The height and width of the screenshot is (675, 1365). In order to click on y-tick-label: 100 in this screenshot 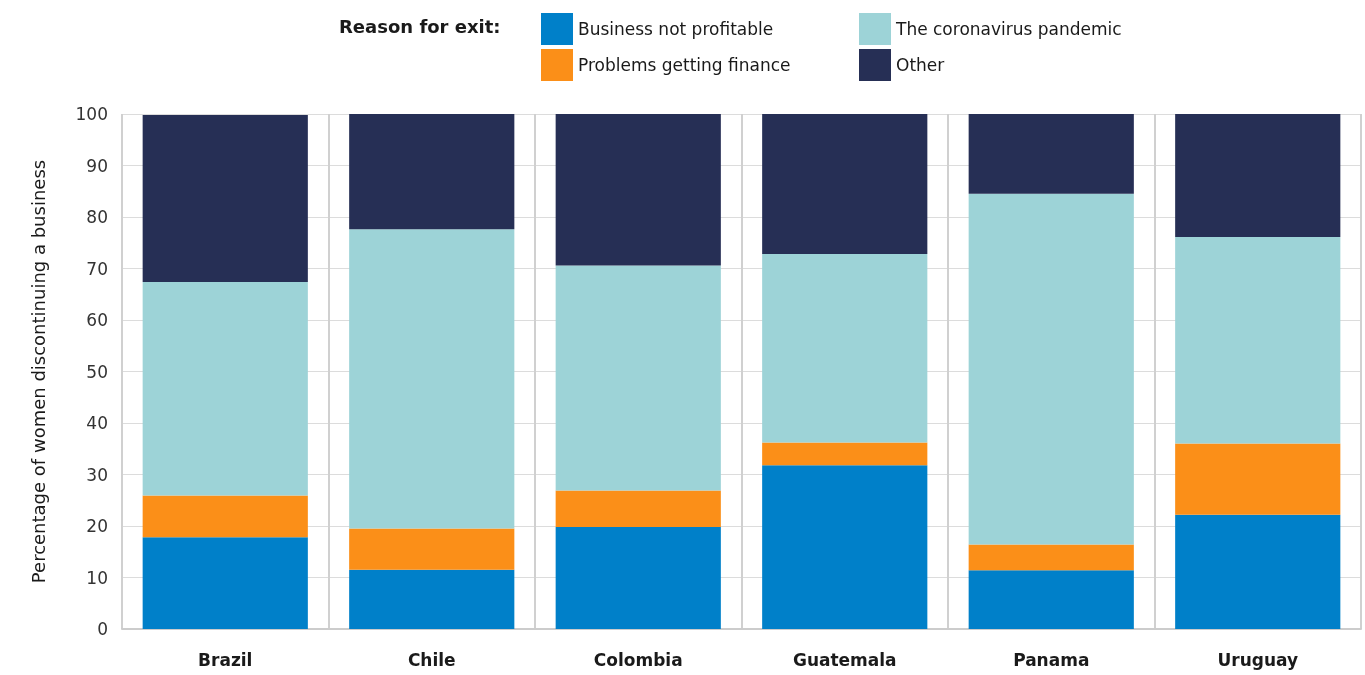, I will do `click(91, 114)`.